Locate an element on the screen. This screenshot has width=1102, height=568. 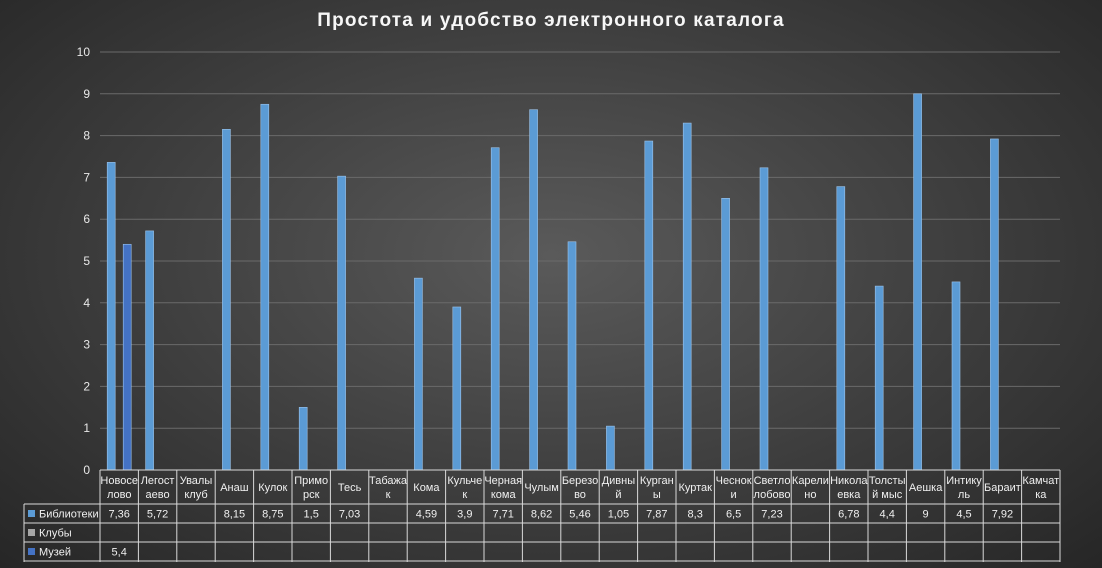
data-table-cell: 5,72 is located at coordinates (157, 515).